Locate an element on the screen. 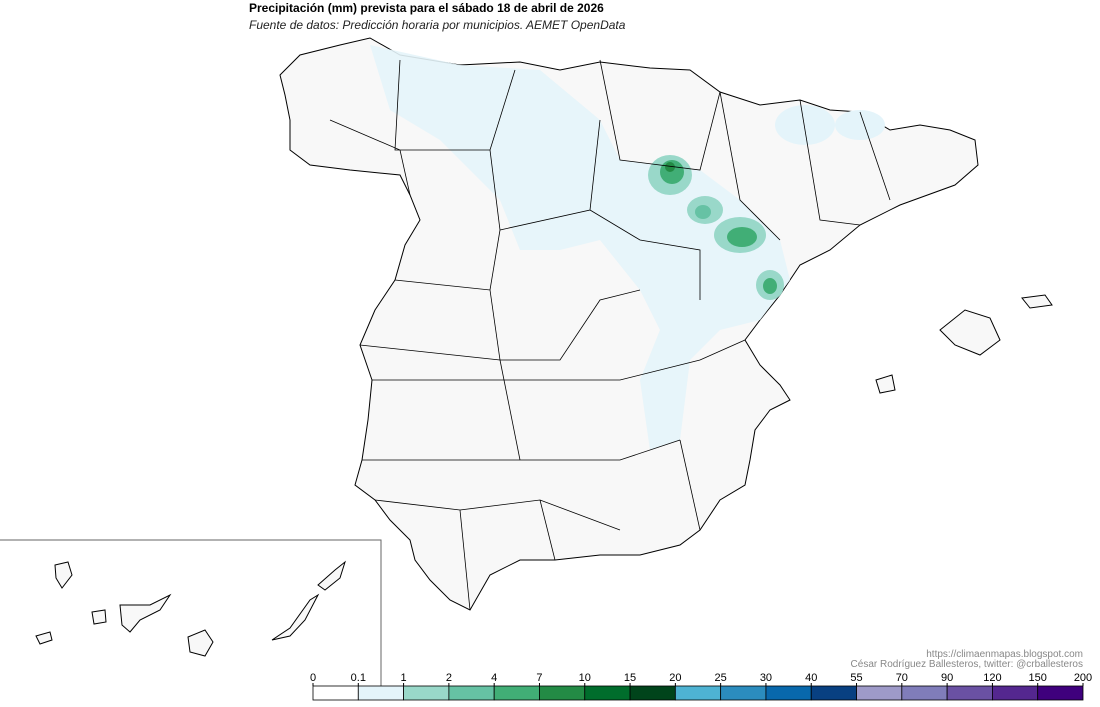 This screenshot has width=1100, height=707. inset-frame is located at coordinates (191, 619).